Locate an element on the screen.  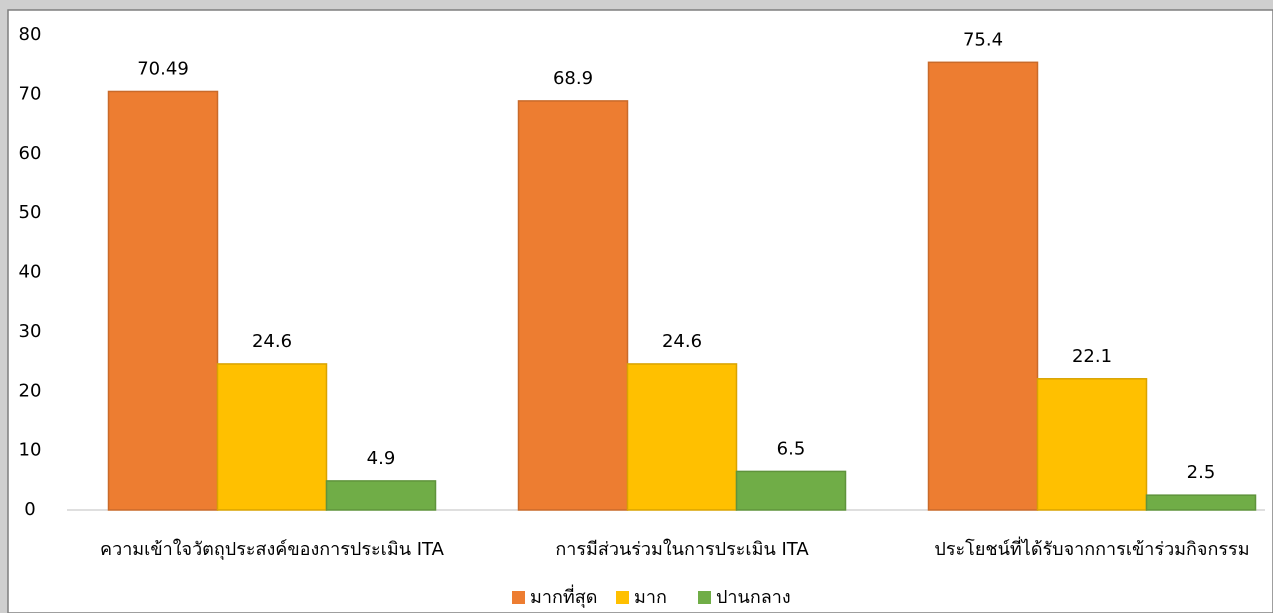
legend-label: มาก is located at coordinates (650, 597).